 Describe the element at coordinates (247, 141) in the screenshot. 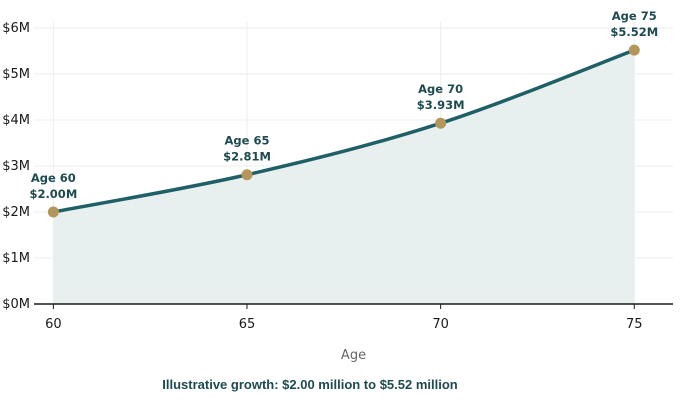

I see `annotation-age: Age 65` at that location.